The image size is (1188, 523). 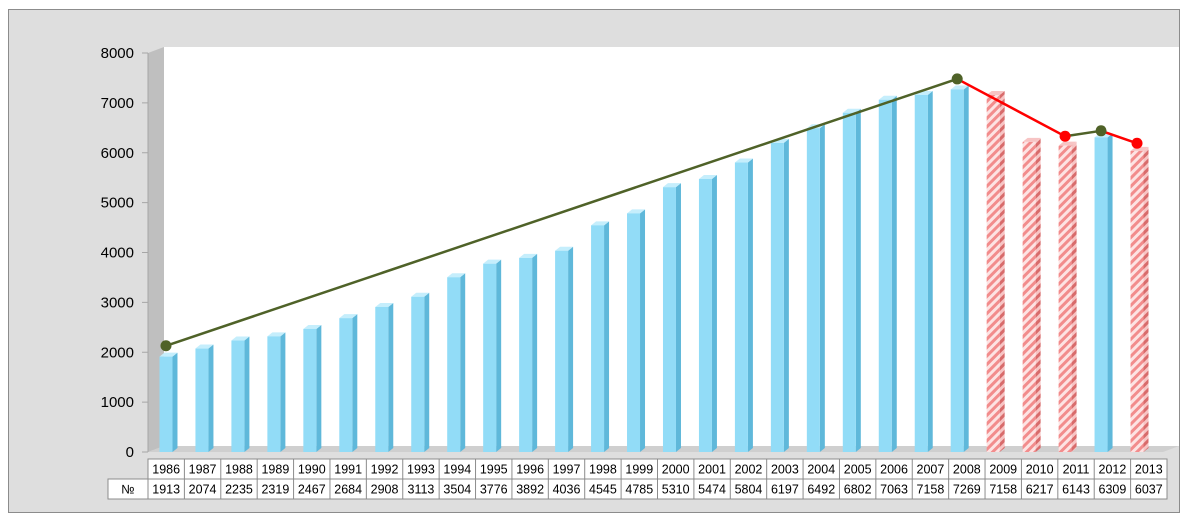 I want to click on table-value-label: 4785, so click(x=639, y=490).